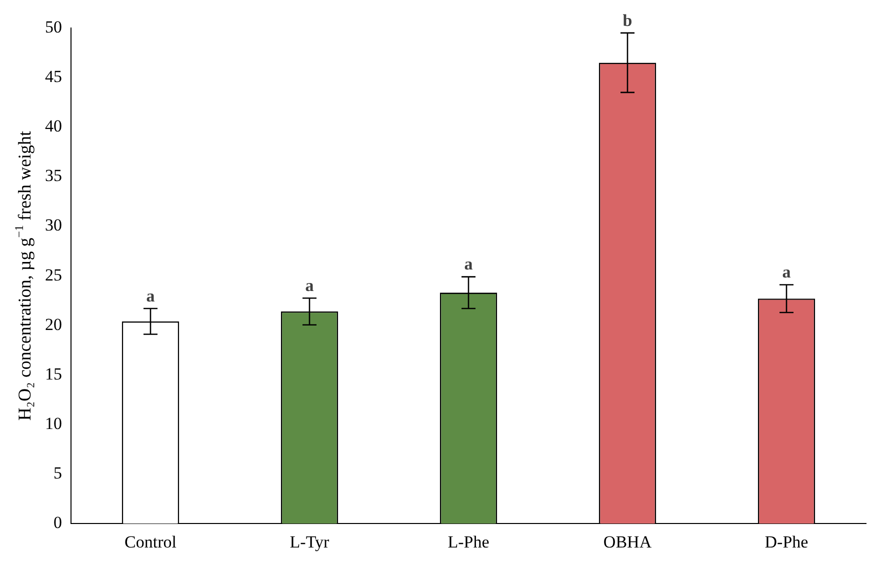 The height and width of the screenshot is (564, 884). I want to click on y-tick-label: 25, so click(53, 274).